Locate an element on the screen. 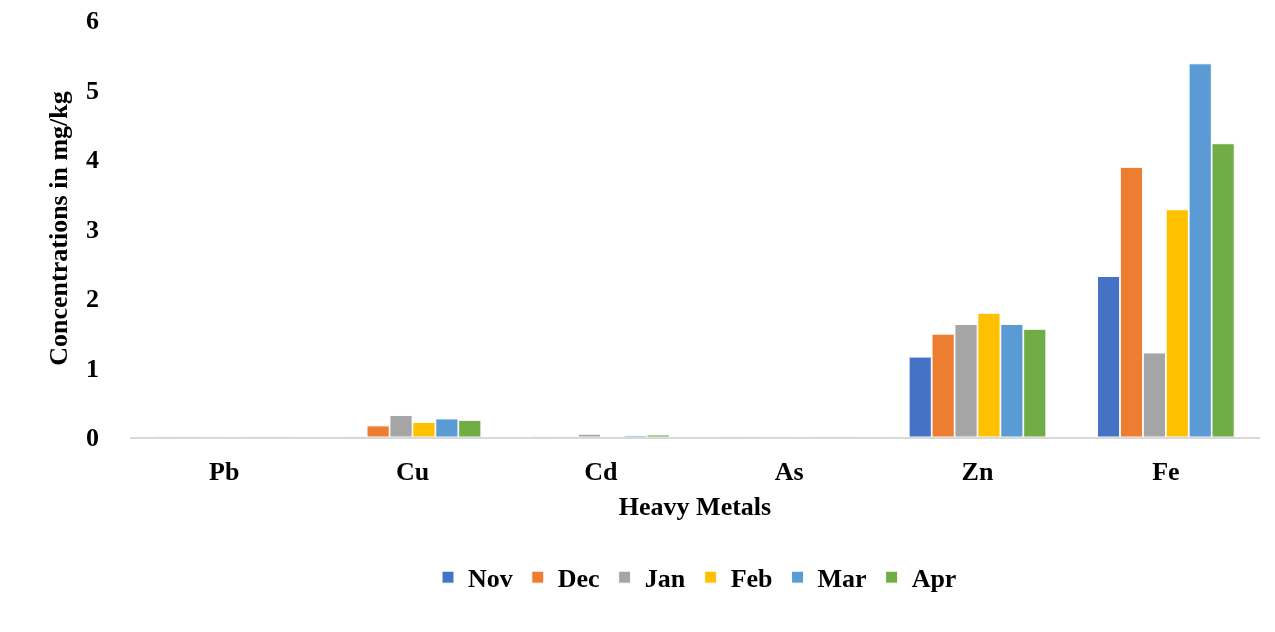  y-tick-label: 4 is located at coordinates (92, 160).